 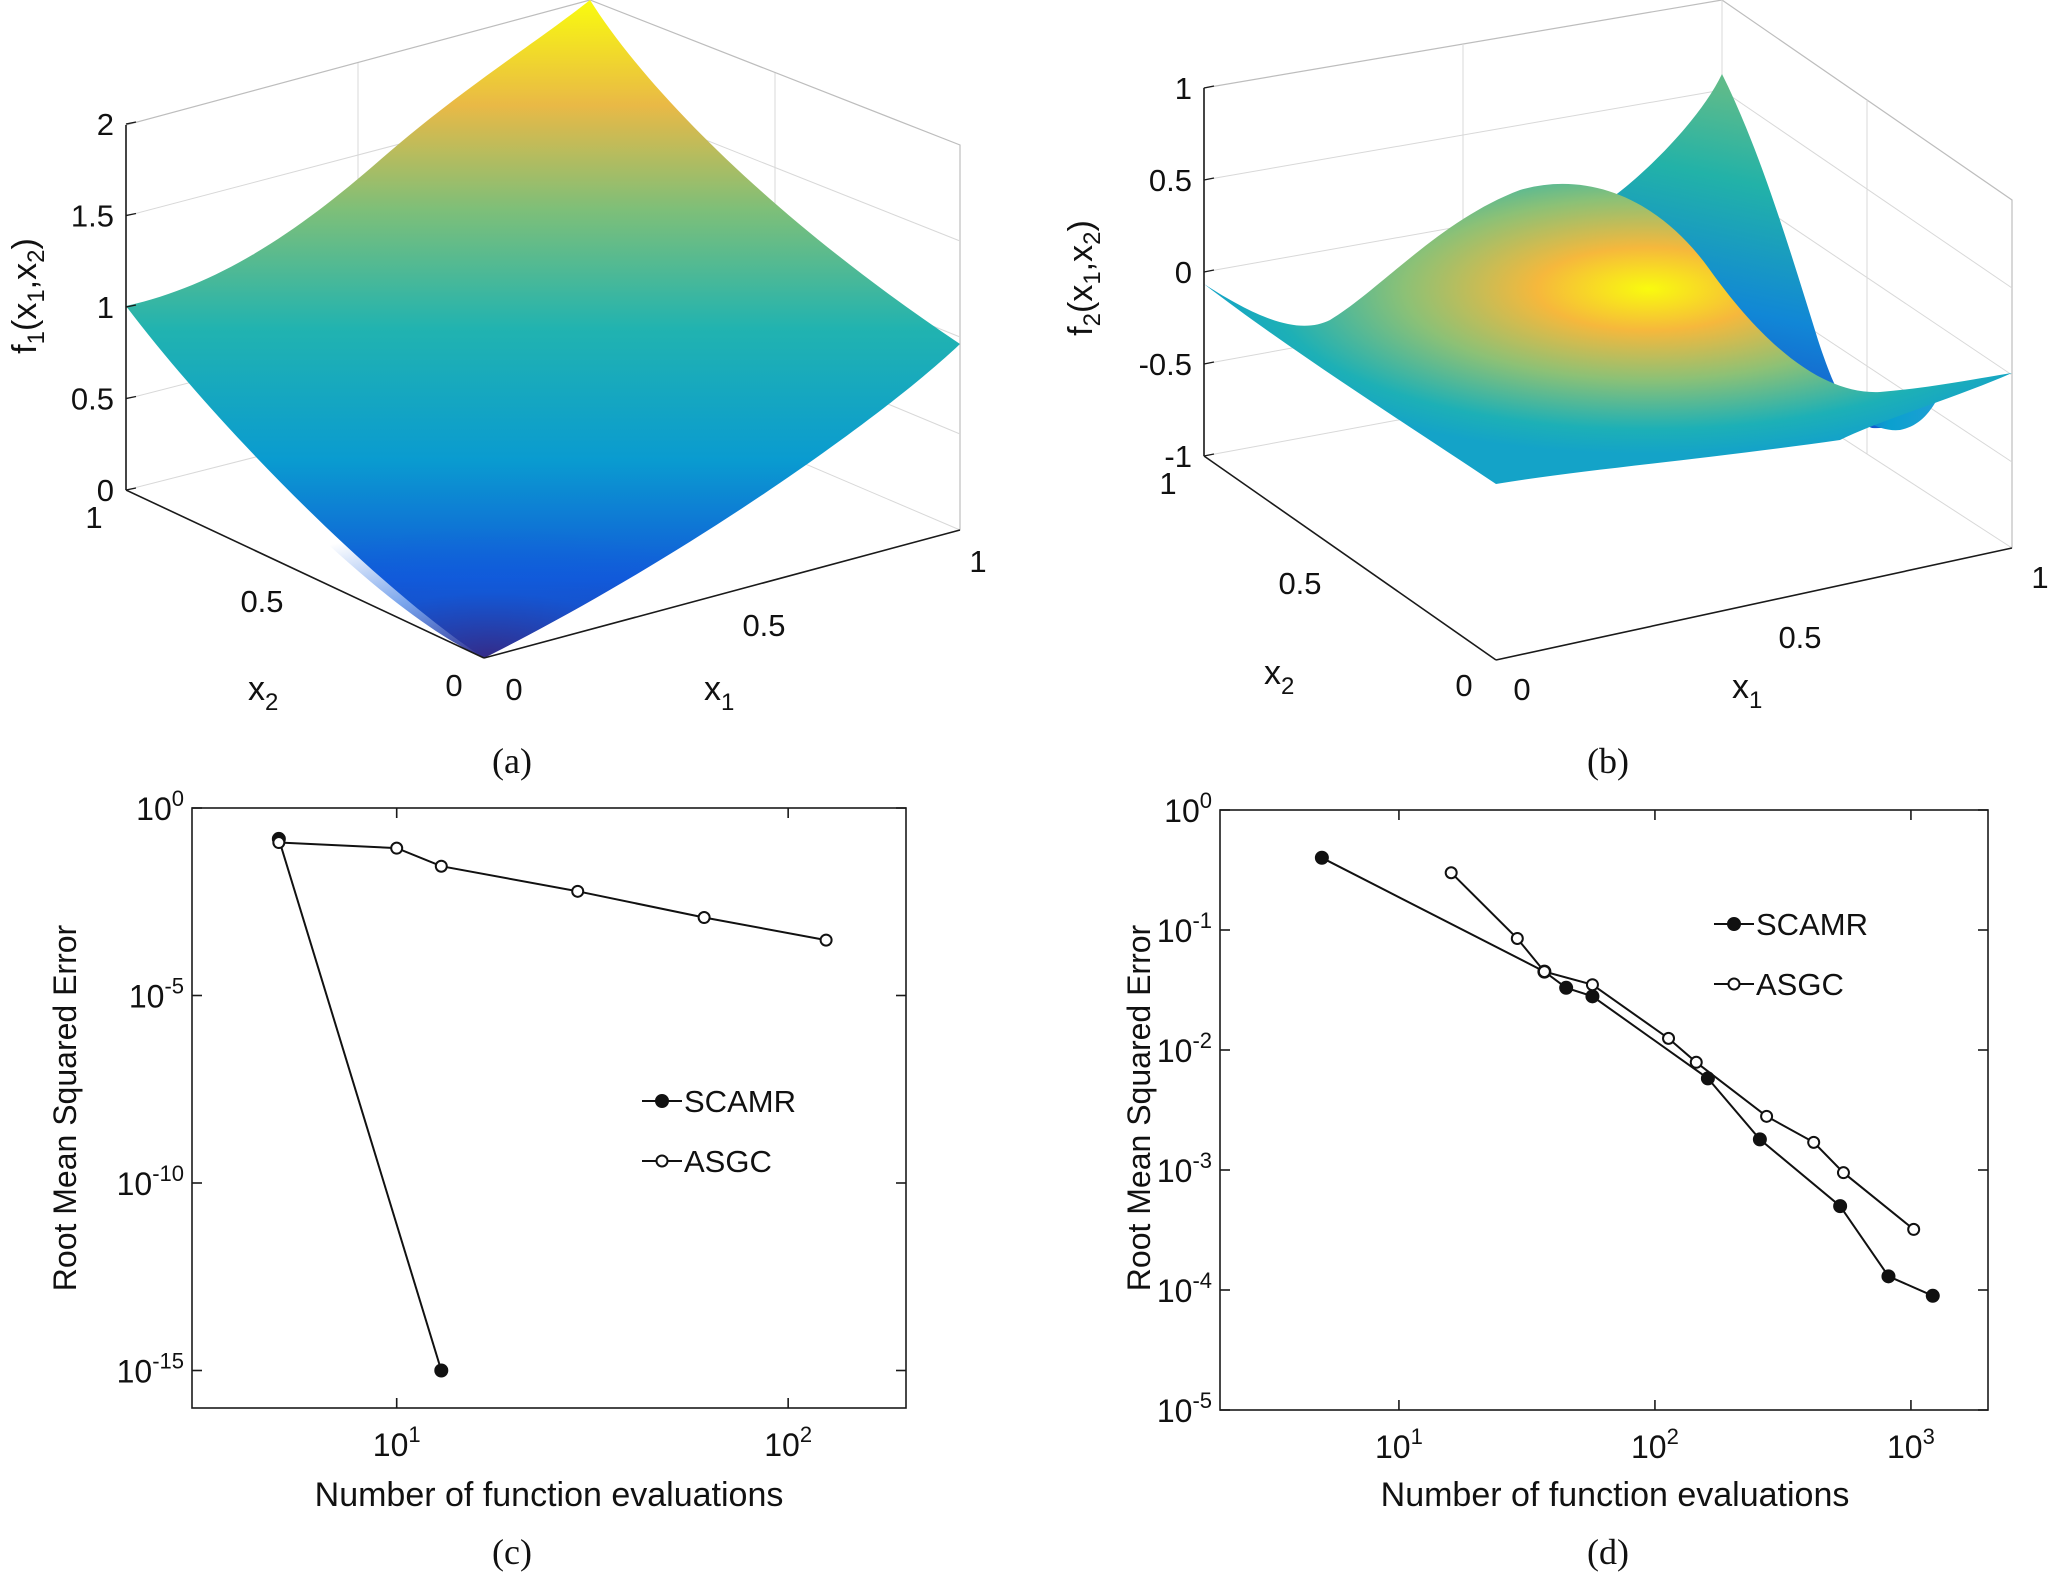 I want to click on panel-d-ytick-label: 10⁻⁵, so click(x=1184, y=1408).